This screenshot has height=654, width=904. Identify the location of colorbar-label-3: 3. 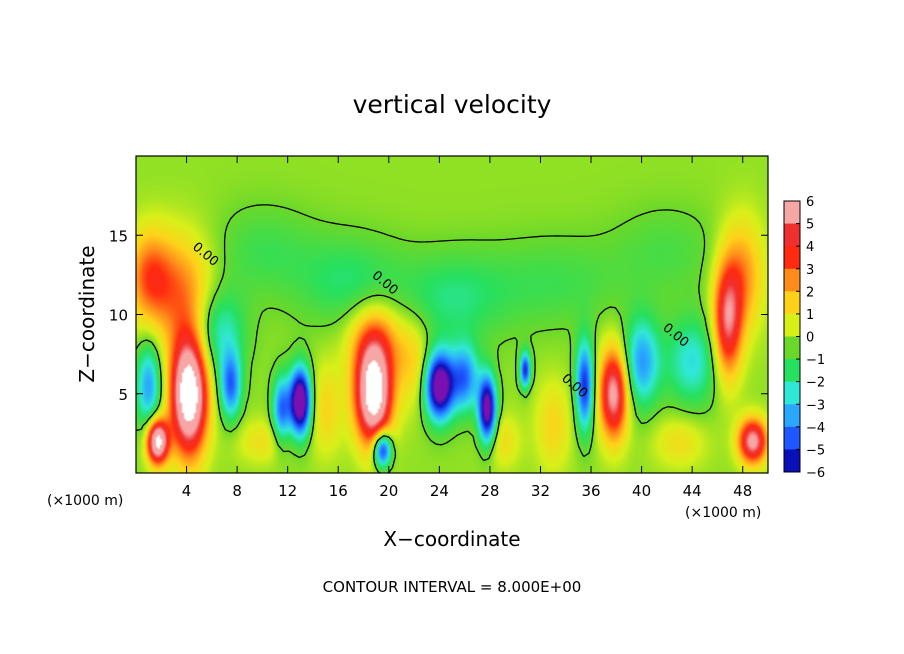
(810, 270).